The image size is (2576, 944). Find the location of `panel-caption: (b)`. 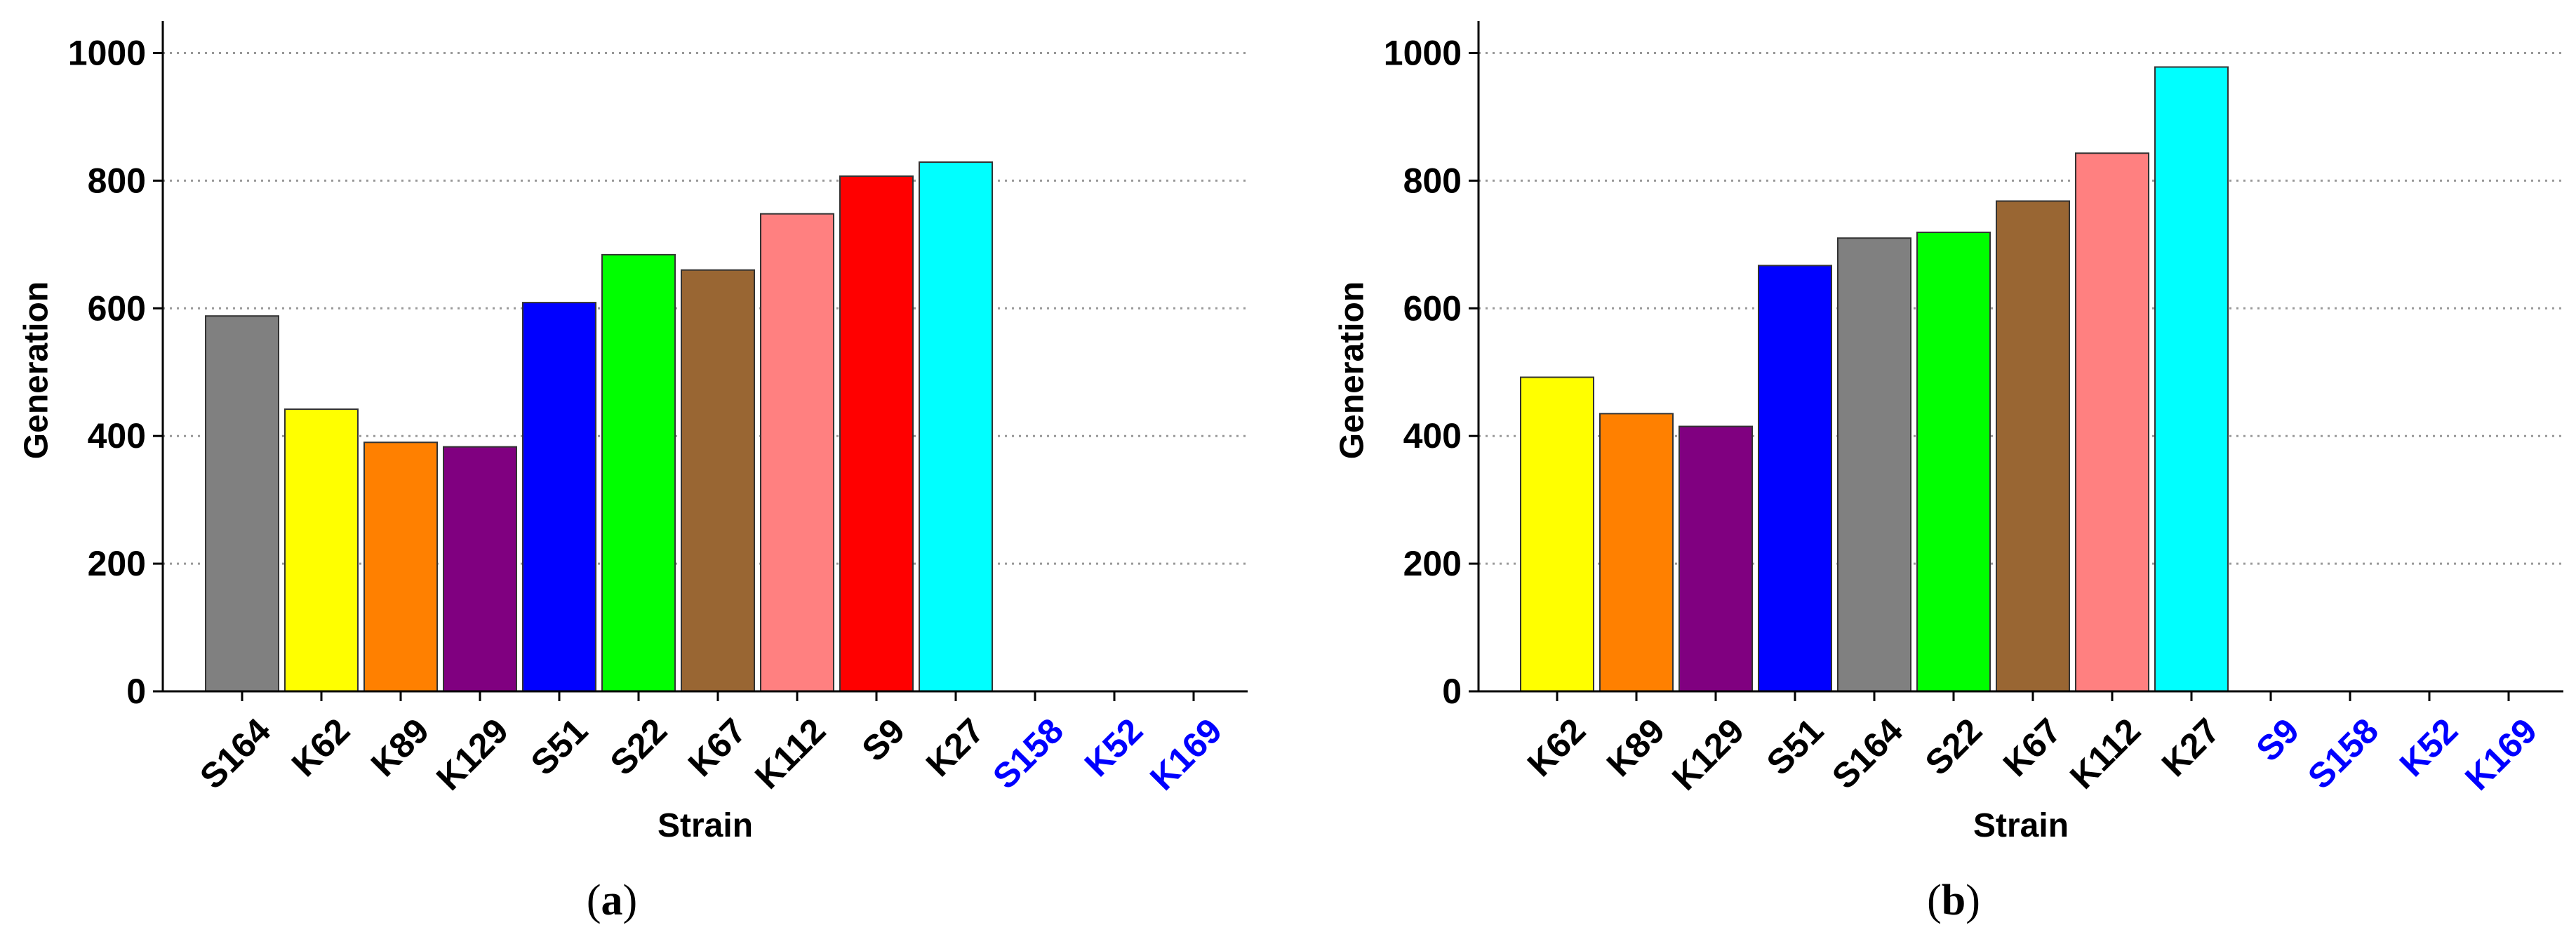

panel-caption: (b) is located at coordinates (1954, 900).